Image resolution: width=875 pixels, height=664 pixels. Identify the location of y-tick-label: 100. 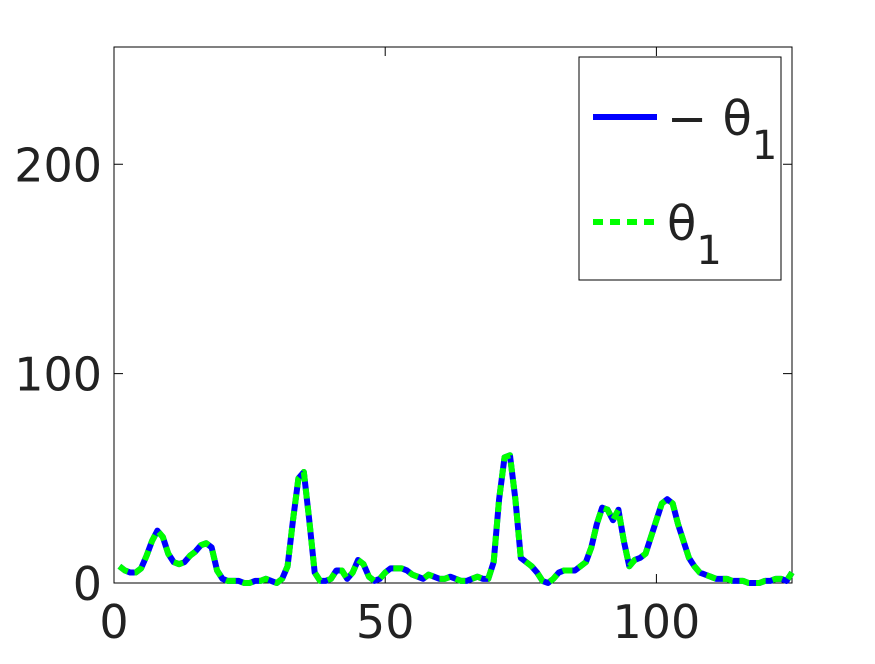
(58, 375).